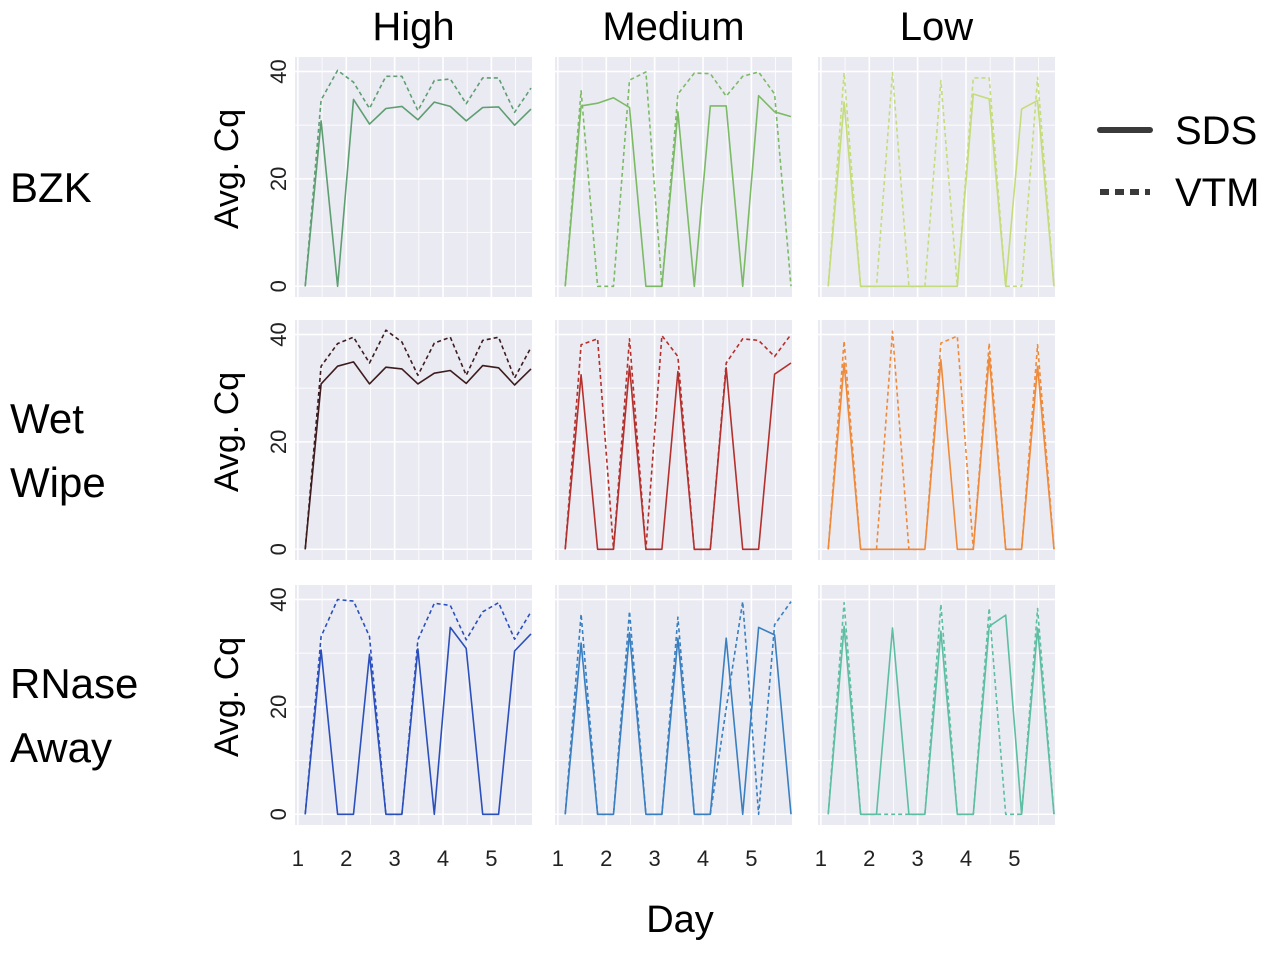  What do you see at coordinates (58, 482) in the screenshot?
I see `row-label: Wipe` at bounding box center [58, 482].